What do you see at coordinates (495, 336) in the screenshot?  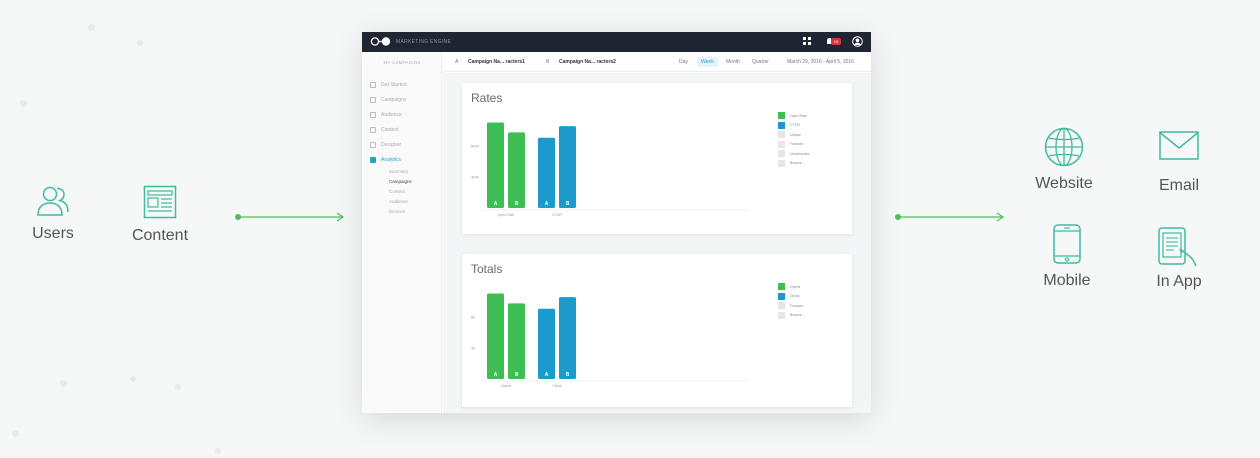 I see `bar-opens` at bounding box center [495, 336].